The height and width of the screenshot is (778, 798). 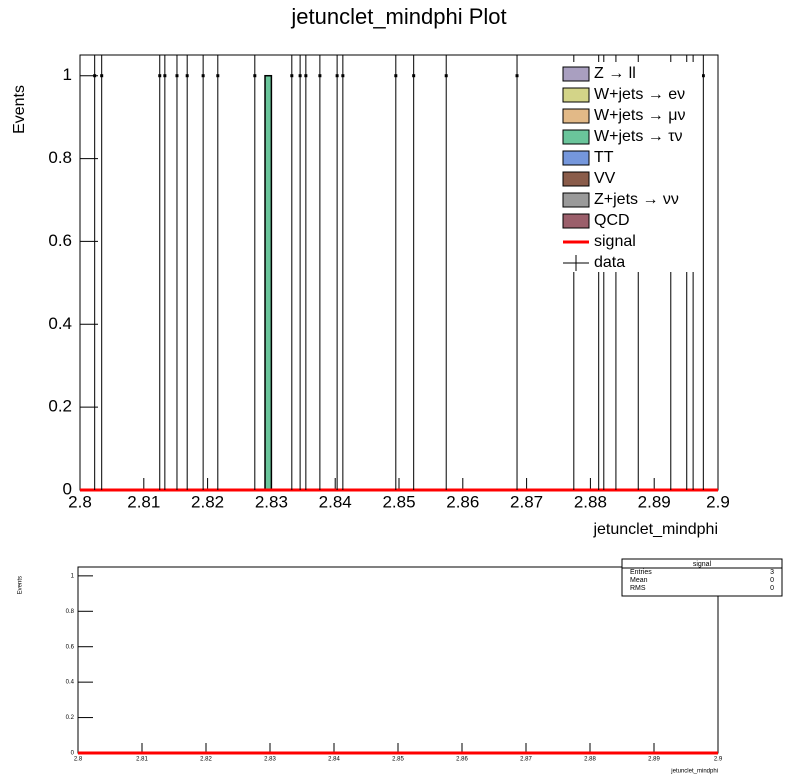 What do you see at coordinates (605, 178) in the screenshot?
I see `legend-label: VV` at bounding box center [605, 178].